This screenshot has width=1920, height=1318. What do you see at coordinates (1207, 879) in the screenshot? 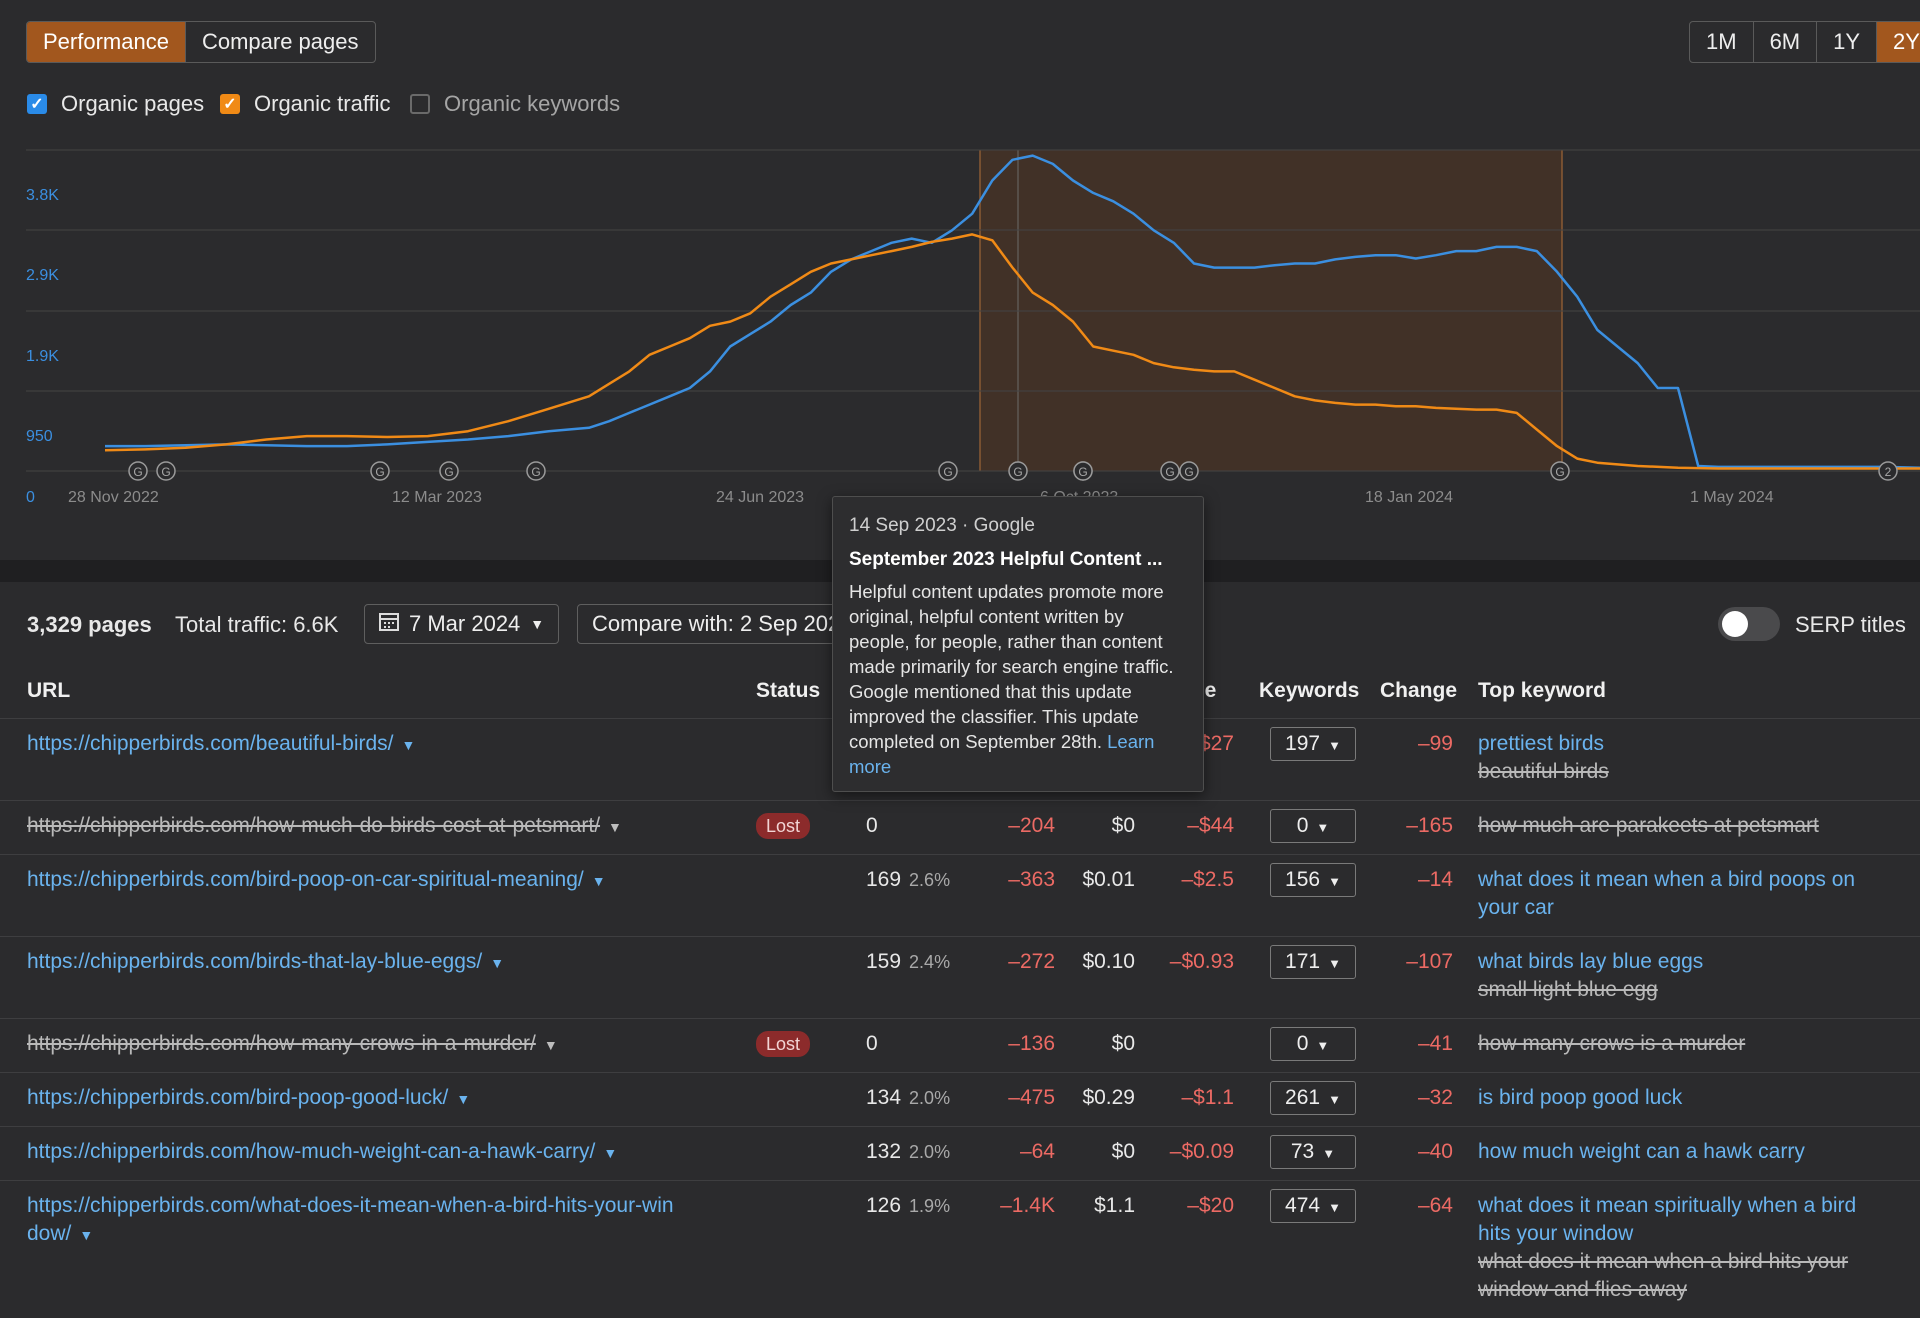
I see `value-change: –$2.5` at bounding box center [1207, 879].